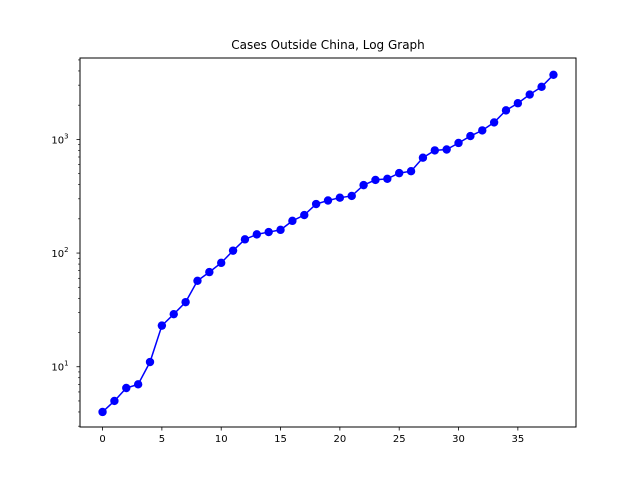 The width and height of the screenshot is (640, 480). Describe the element at coordinates (59, 253) in the screenshot. I see `y-tick-label: 10²` at that location.